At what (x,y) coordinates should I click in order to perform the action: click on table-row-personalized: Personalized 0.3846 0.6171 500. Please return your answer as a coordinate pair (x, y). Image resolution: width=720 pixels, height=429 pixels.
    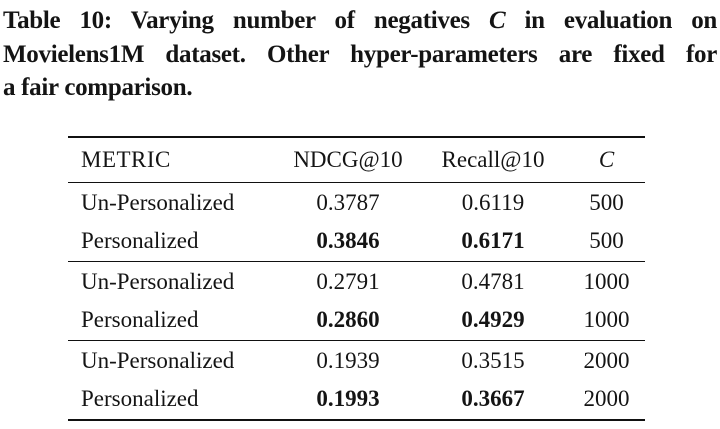
    Looking at the image, I should click on (356, 241).